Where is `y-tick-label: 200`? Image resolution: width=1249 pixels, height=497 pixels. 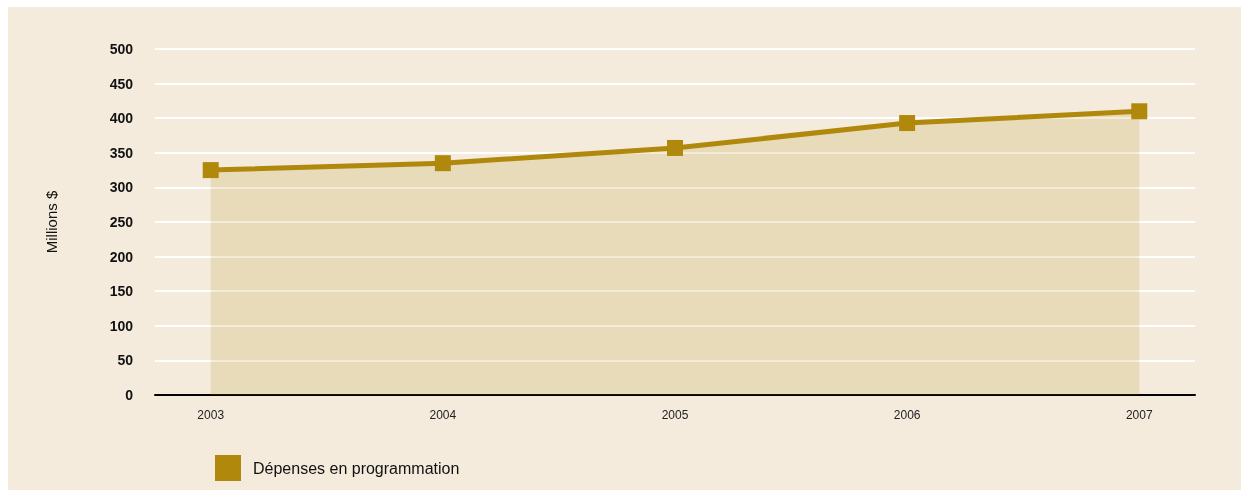
y-tick-label: 200 is located at coordinates (121, 256).